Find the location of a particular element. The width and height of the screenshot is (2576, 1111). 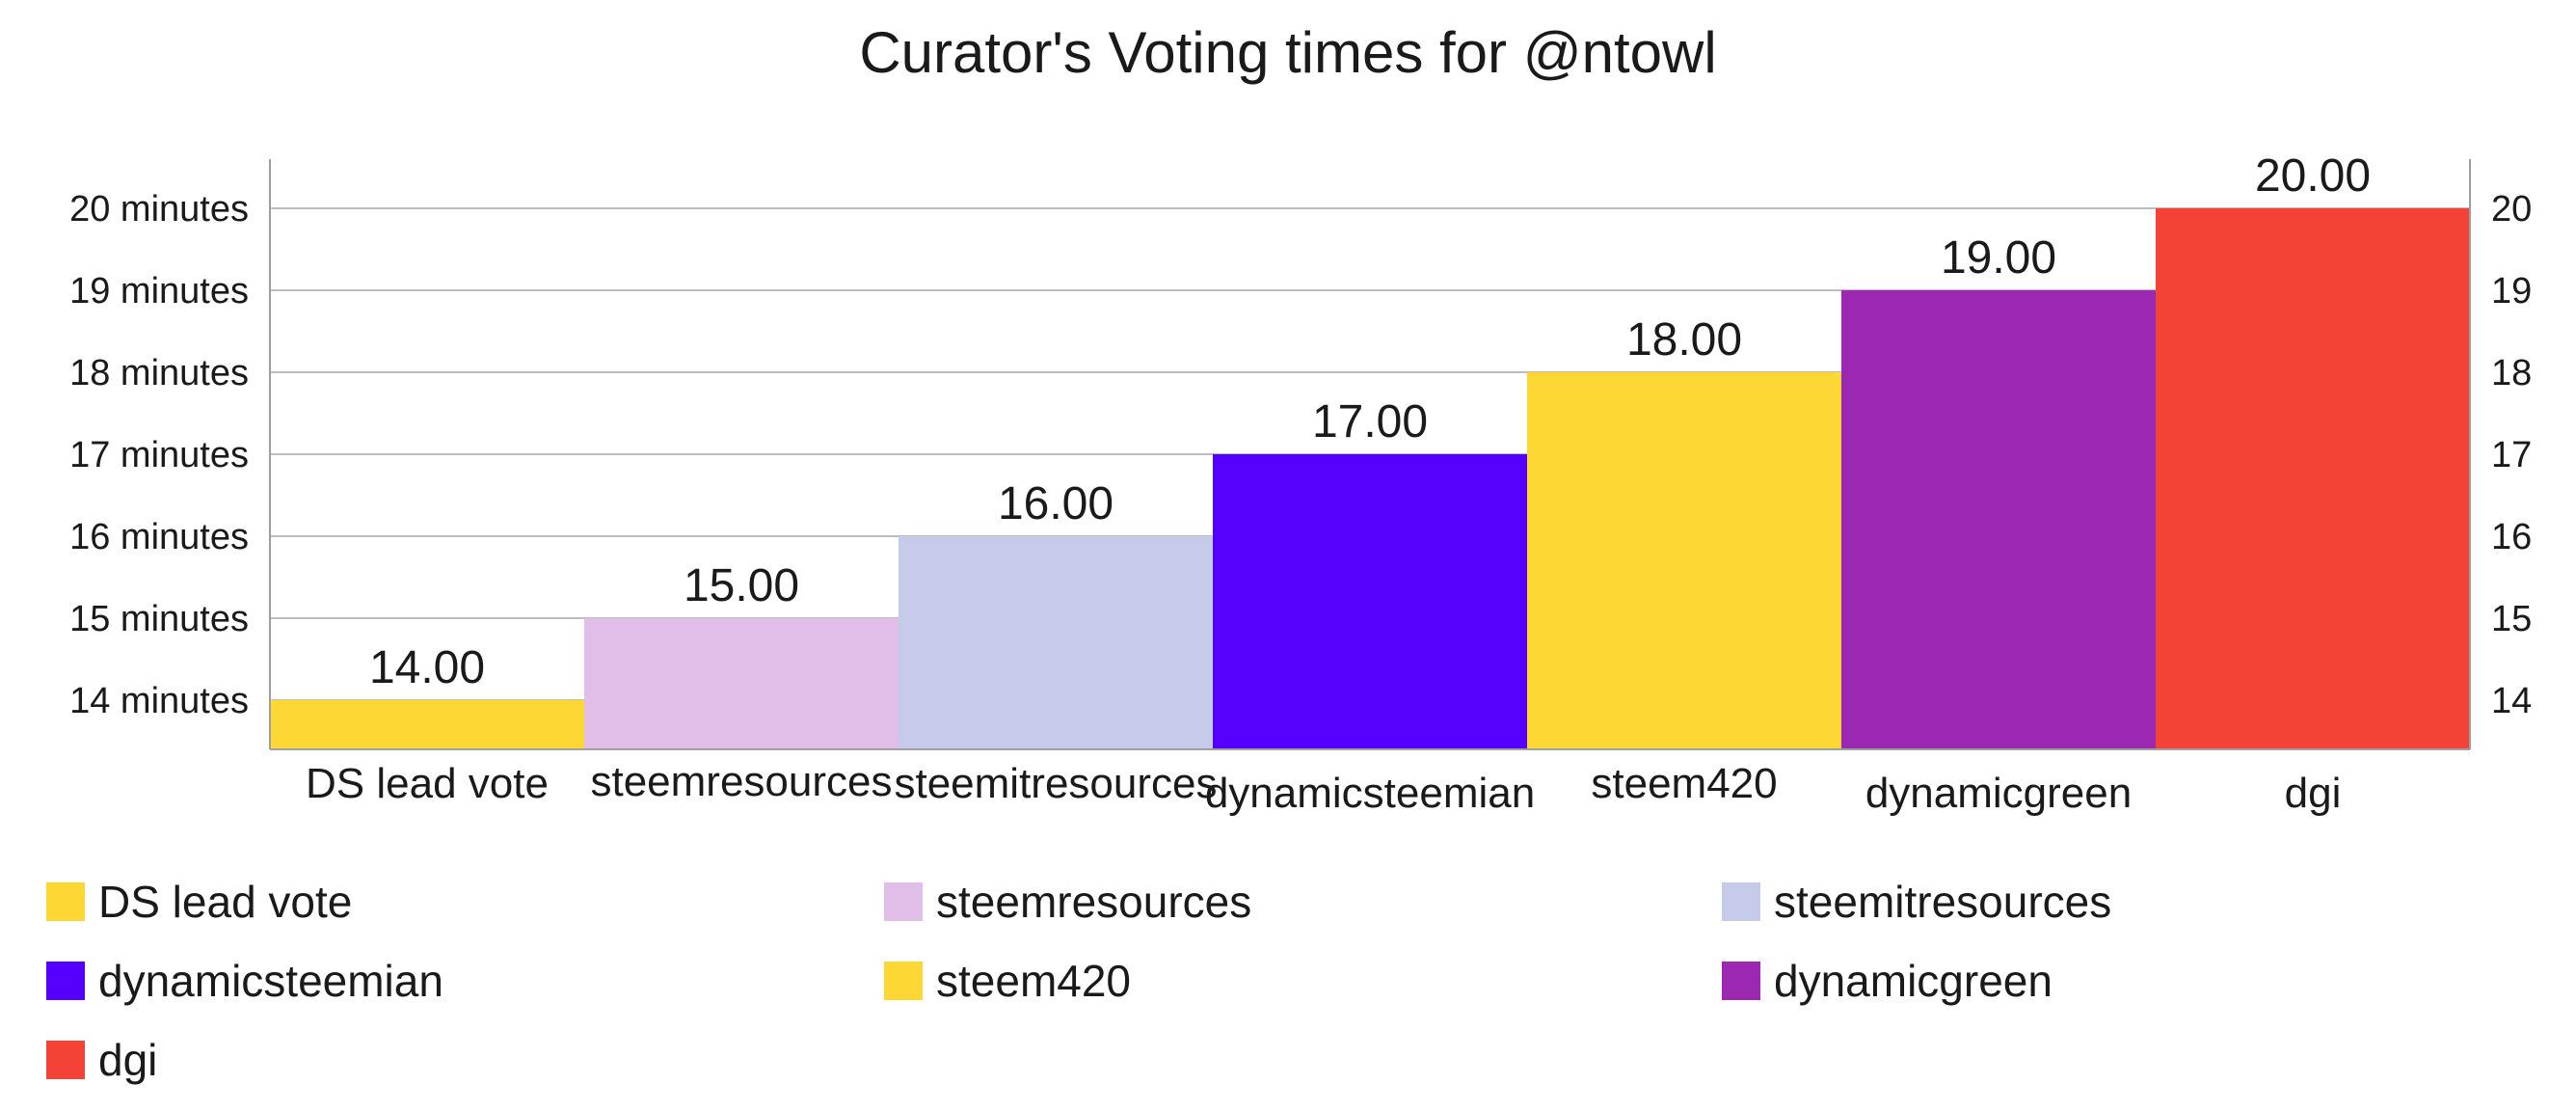

legend-label: dynamicsteemian is located at coordinates (271, 981).